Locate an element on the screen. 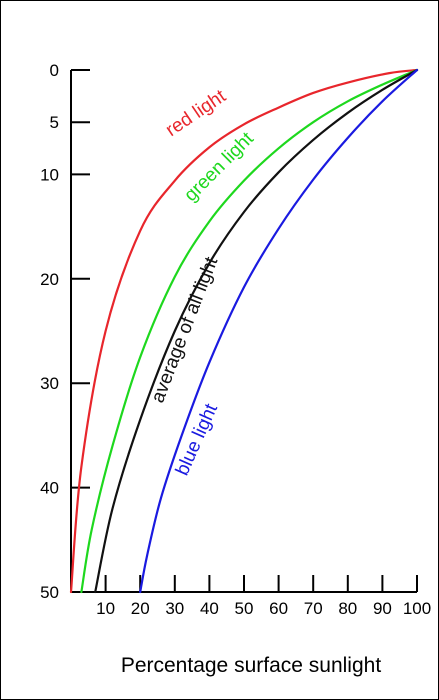 The image size is (439, 700). x-tick-label: 20 is located at coordinates (140, 608).